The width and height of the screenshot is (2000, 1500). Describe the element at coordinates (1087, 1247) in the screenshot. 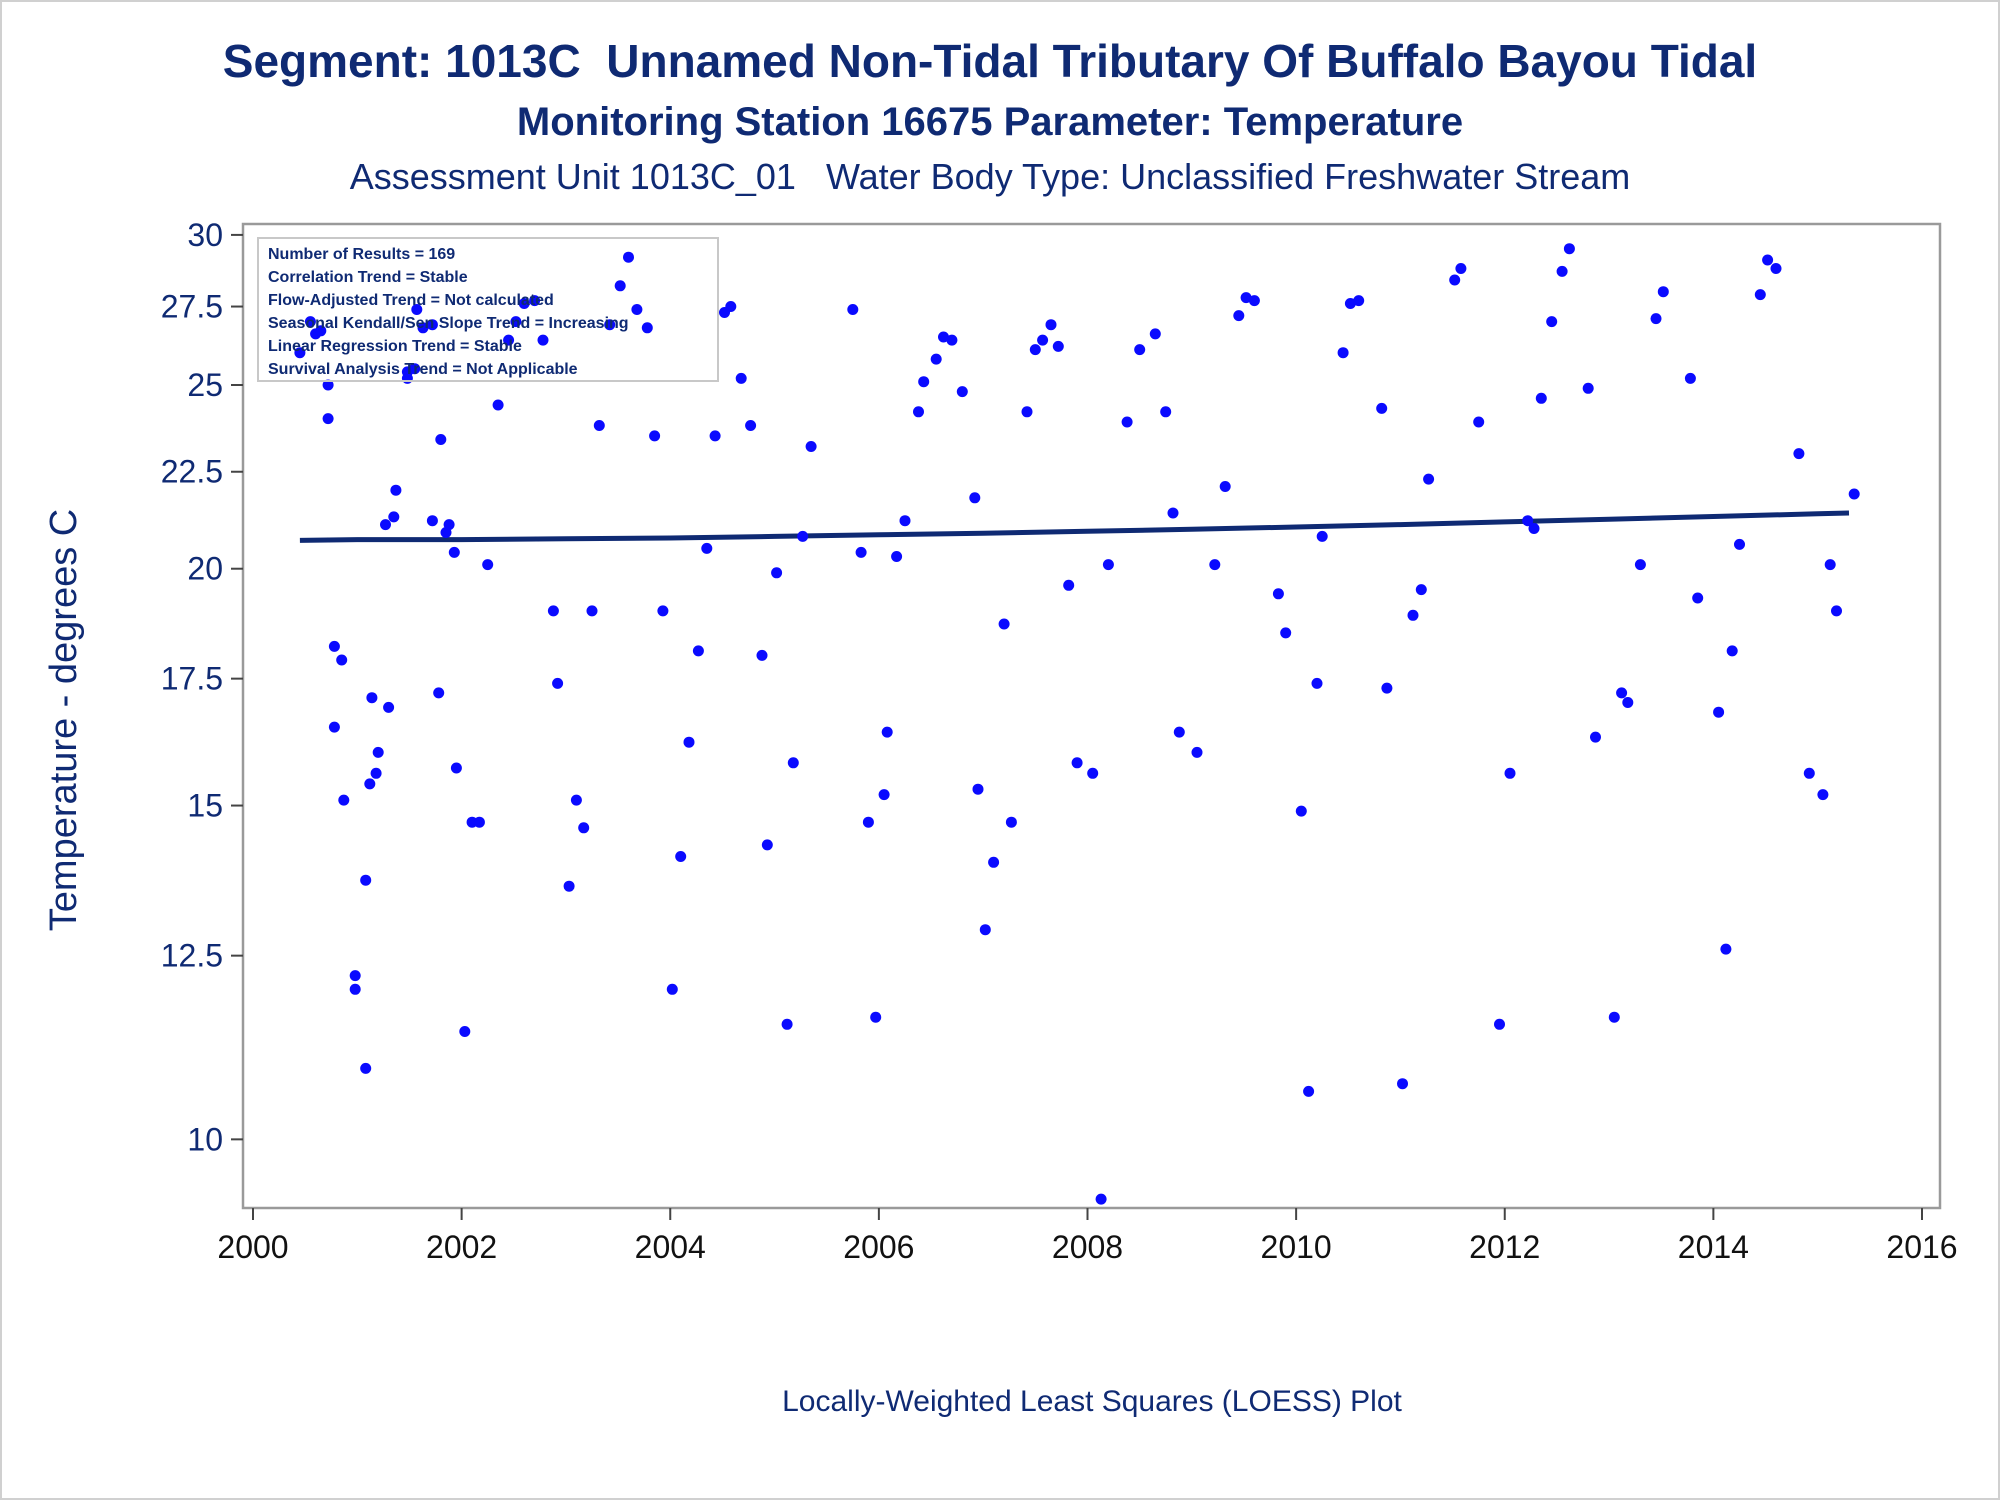

I see `x-tick-label: 2008` at that location.